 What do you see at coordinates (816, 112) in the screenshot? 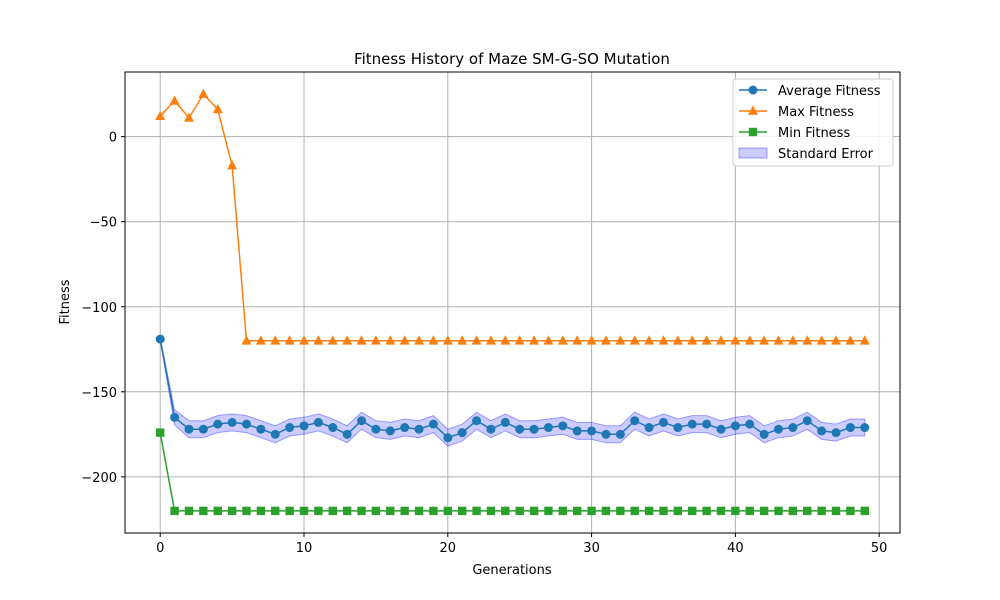
I see `legend-label-max-fitness: Max Fitness` at bounding box center [816, 112].